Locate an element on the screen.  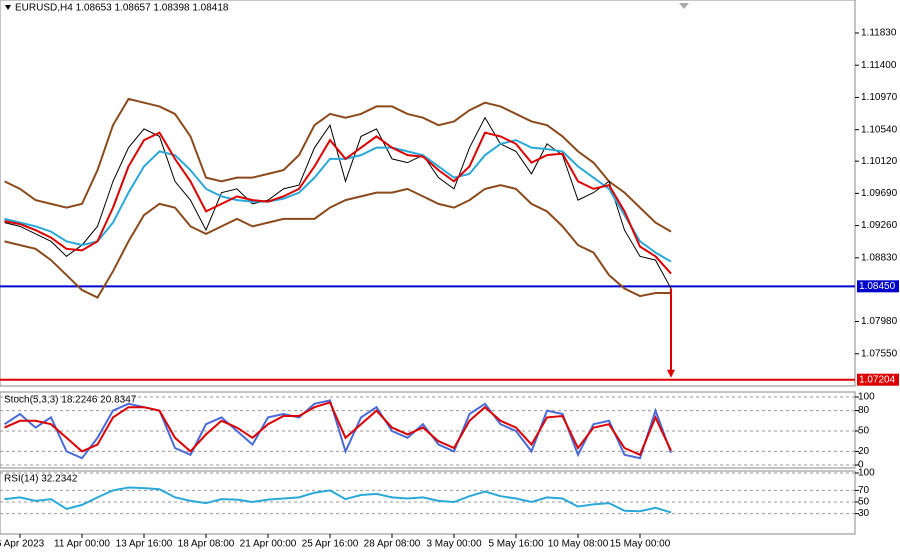
x-tick-label: 15 May 00:00 is located at coordinates (640, 544).